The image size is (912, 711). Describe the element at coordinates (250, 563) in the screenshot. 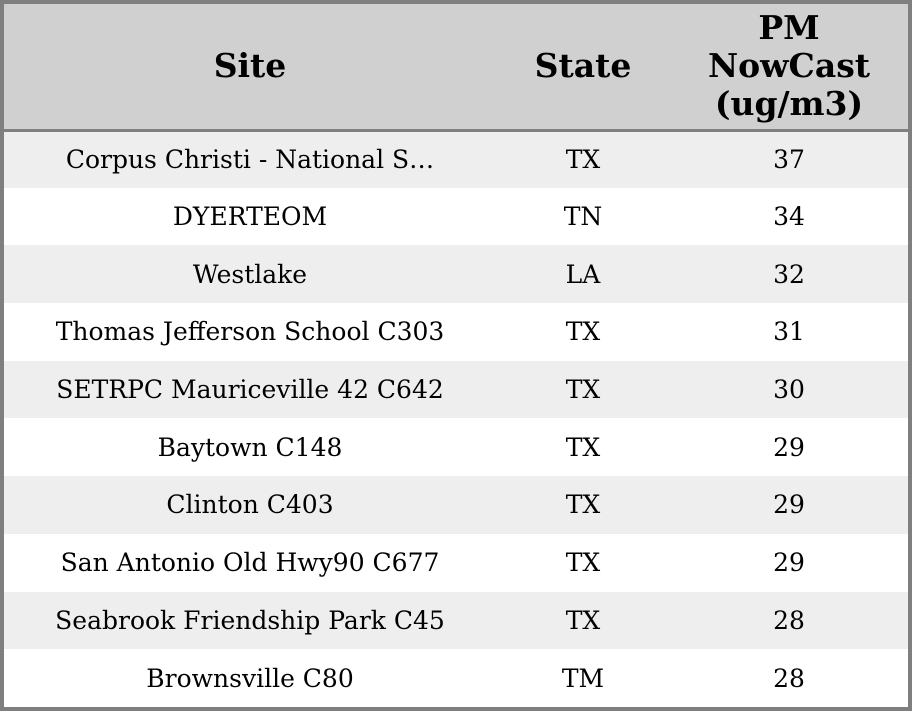

I see `site-cell: San Antonio Old Hwy90 C677` at that location.